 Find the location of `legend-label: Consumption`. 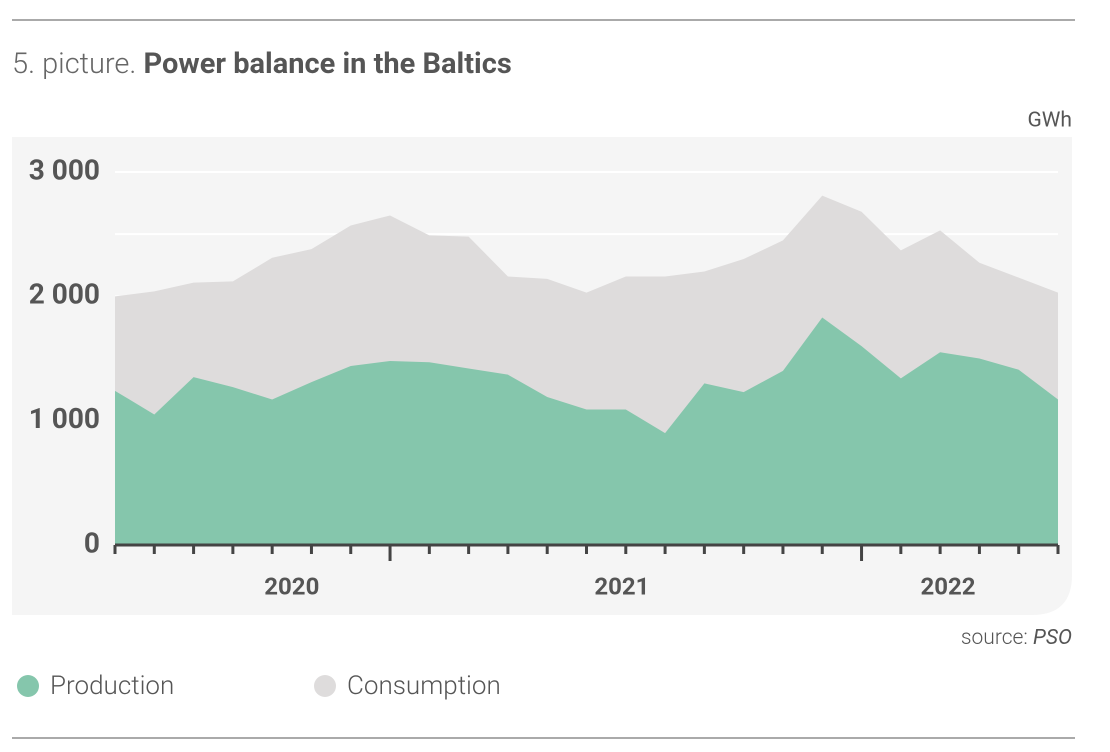

legend-label: Consumption is located at coordinates (424, 686).